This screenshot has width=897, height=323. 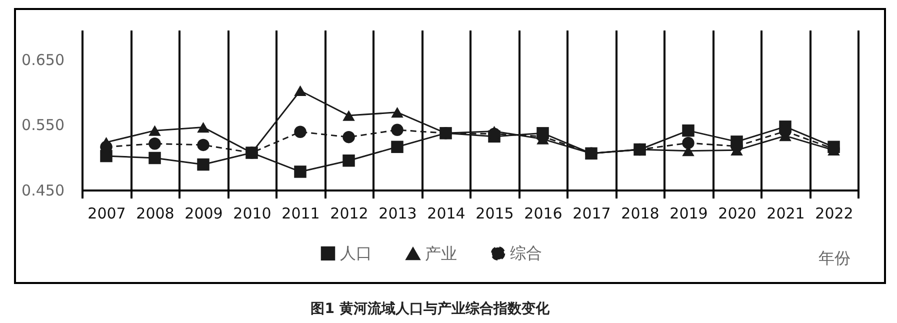 What do you see at coordinates (43, 125) in the screenshot?
I see `y-tick-label: 0.550` at bounding box center [43, 125].